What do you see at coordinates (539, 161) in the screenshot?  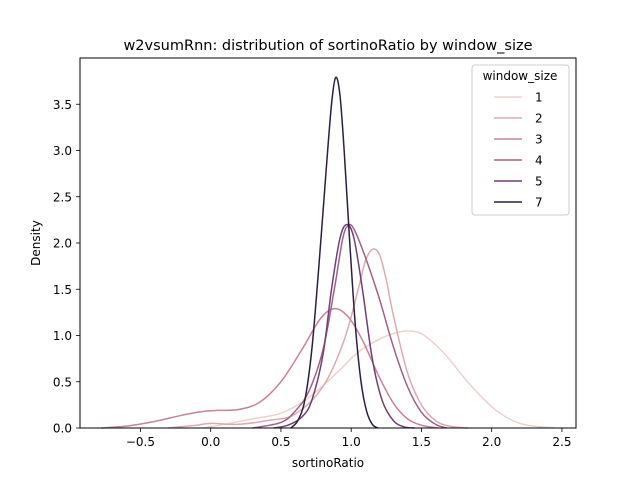 I see `legend-label-4: 4` at bounding box center [539, 161].